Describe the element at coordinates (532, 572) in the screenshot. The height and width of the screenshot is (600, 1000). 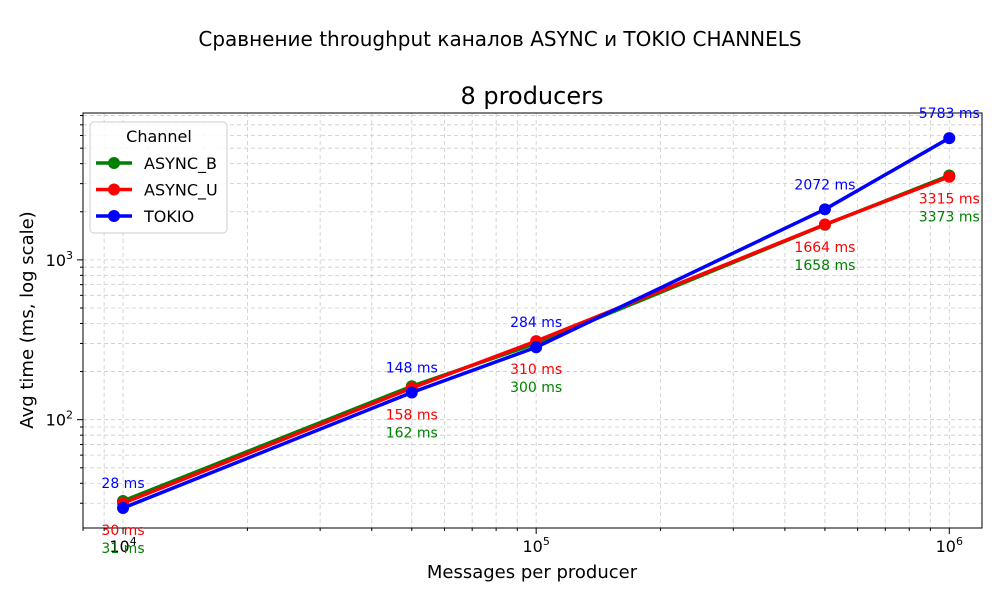
I see `x-axis-label: Messages per producer` at that location.